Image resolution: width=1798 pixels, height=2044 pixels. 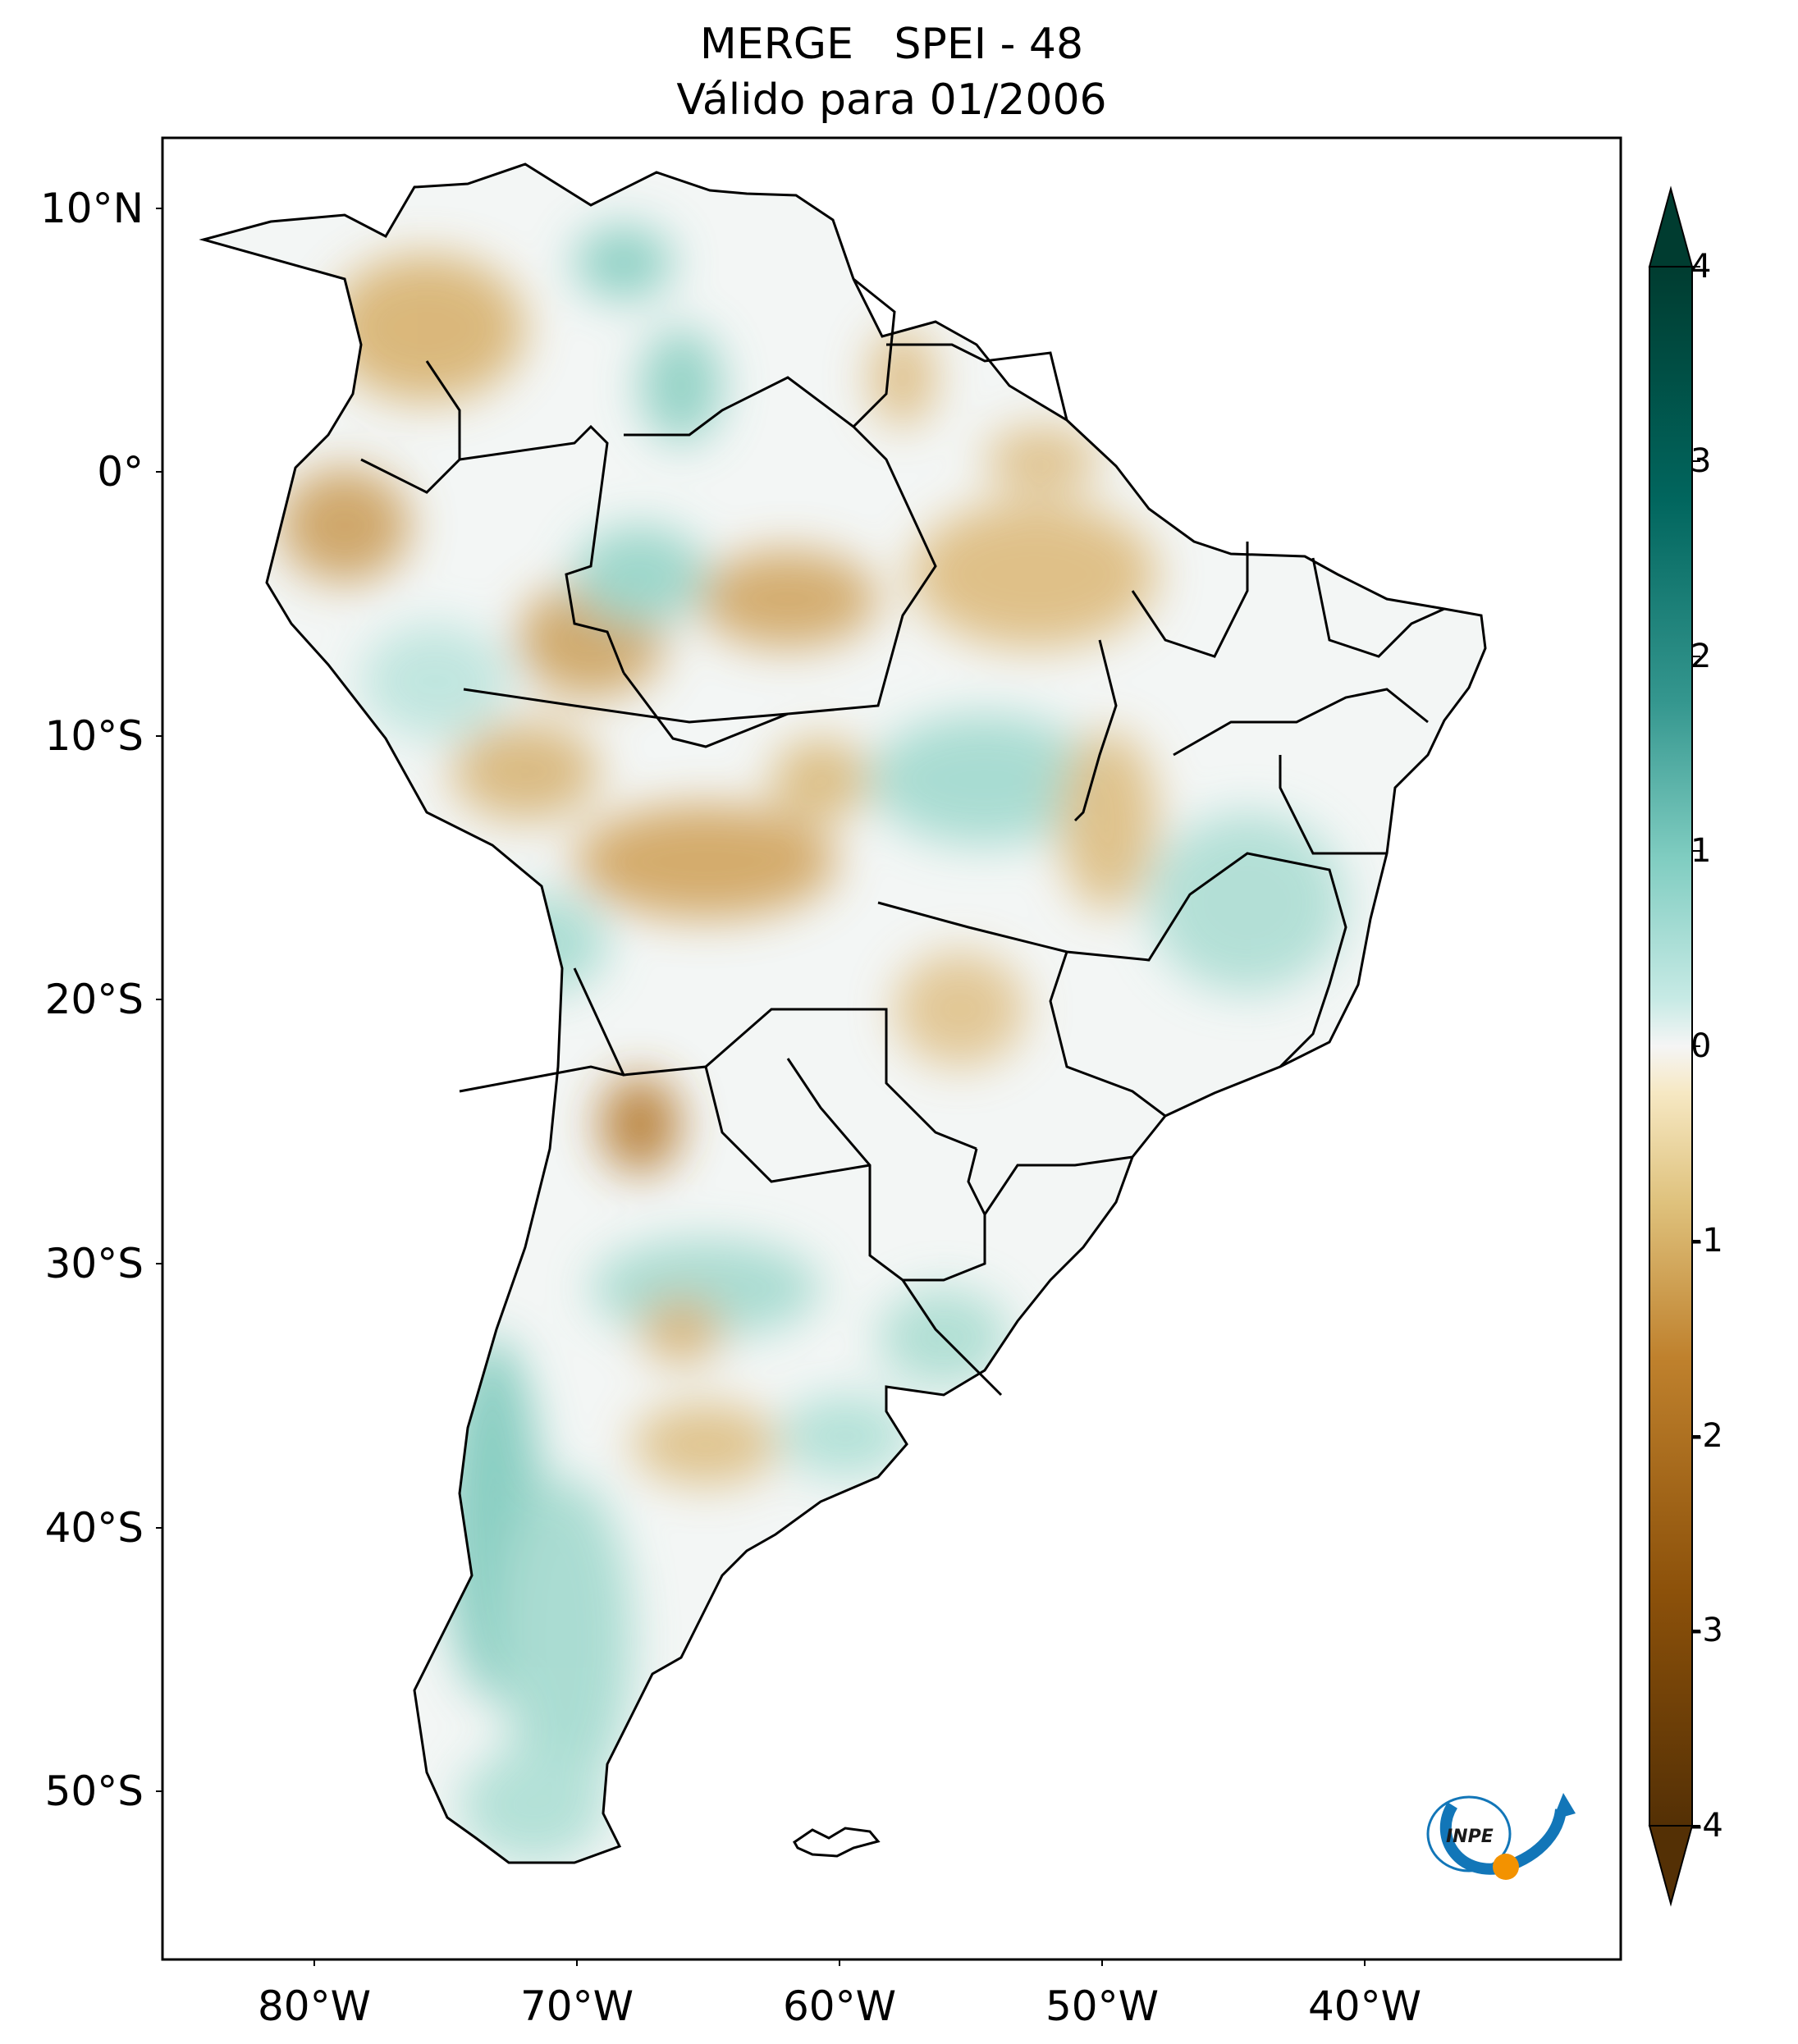 I want to click on inpe-logo, so click(x=1501, y=1836).